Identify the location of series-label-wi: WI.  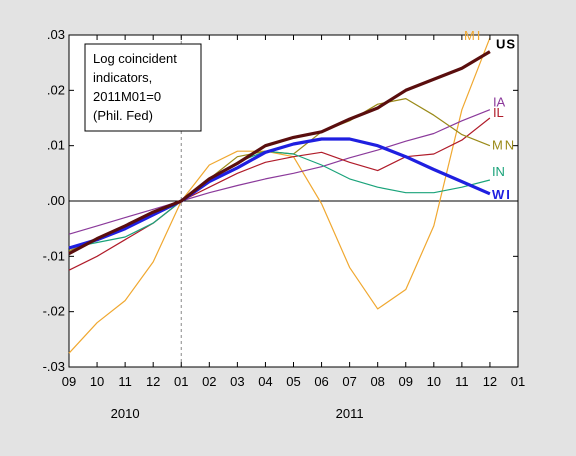
(502, 194).